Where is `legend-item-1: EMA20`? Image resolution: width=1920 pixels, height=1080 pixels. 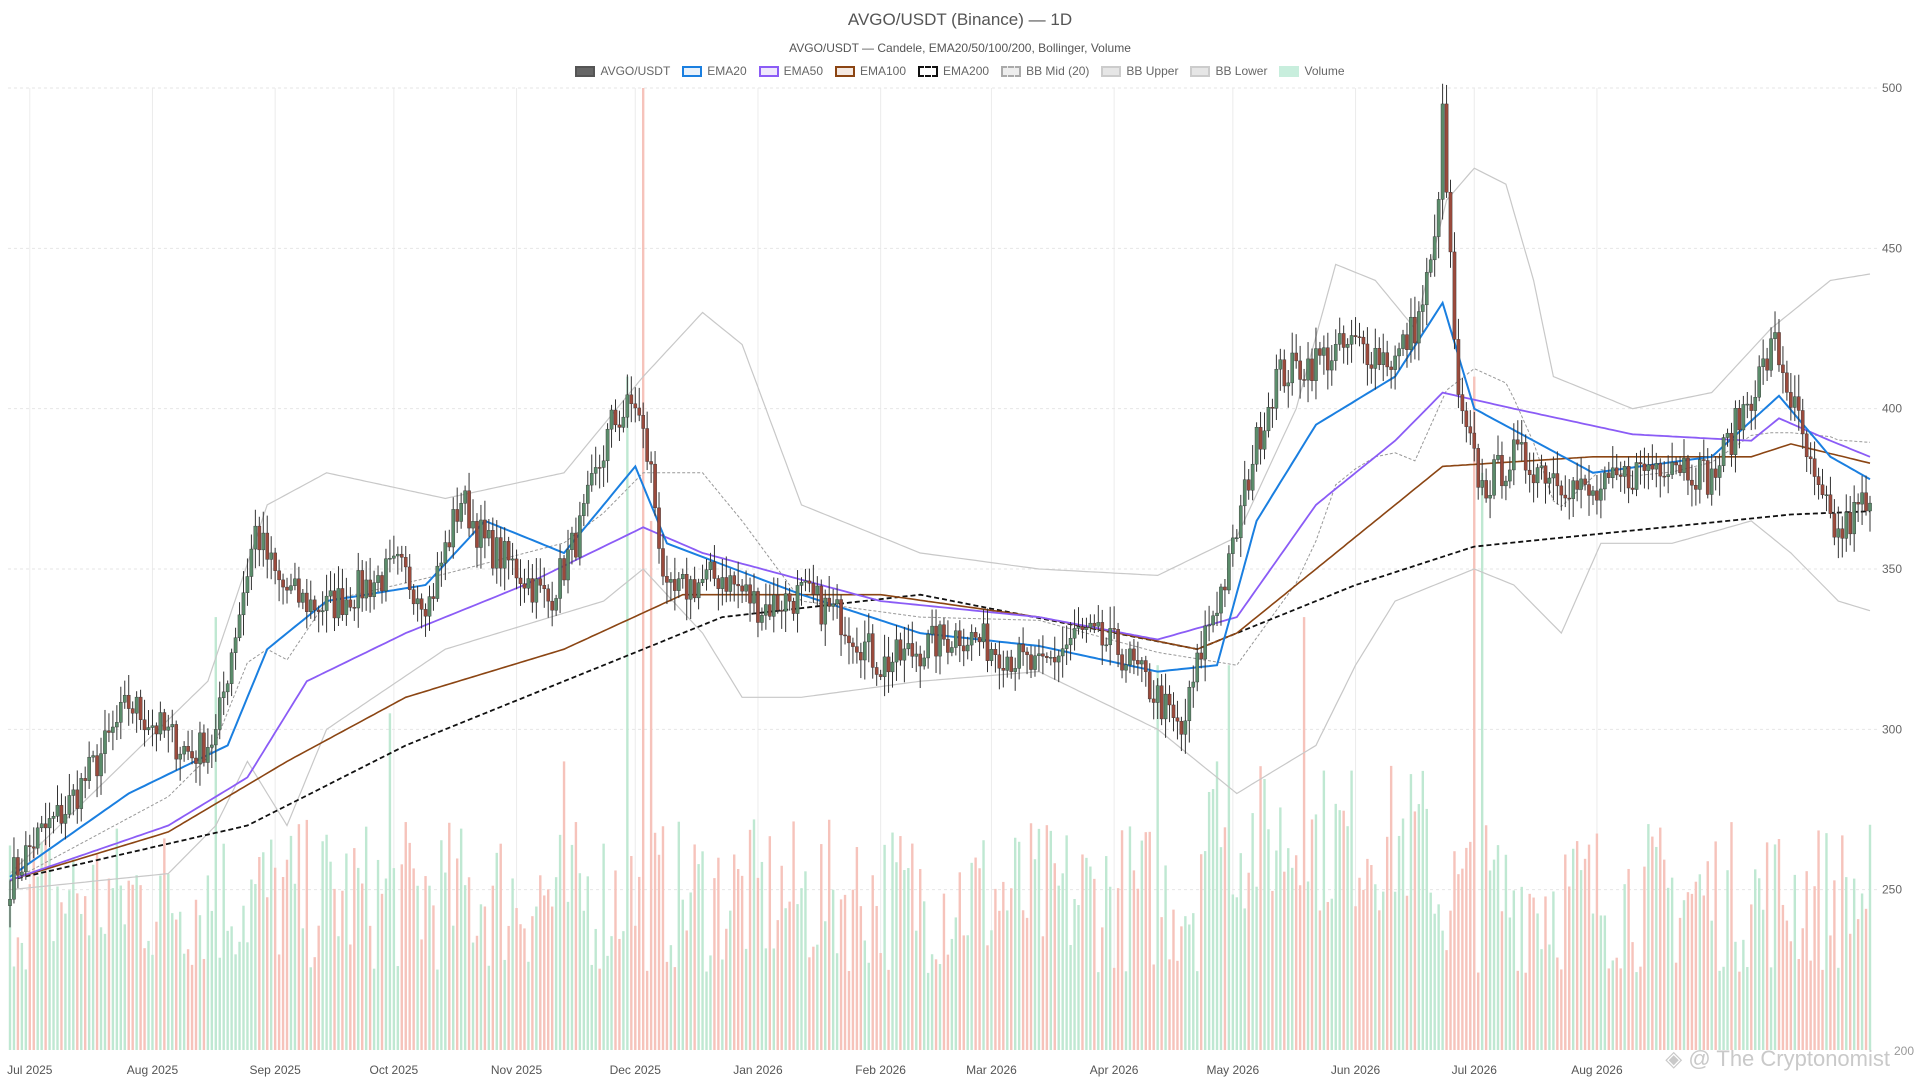 legend-item-1: EMA20 is located at coordinates (714, 71).